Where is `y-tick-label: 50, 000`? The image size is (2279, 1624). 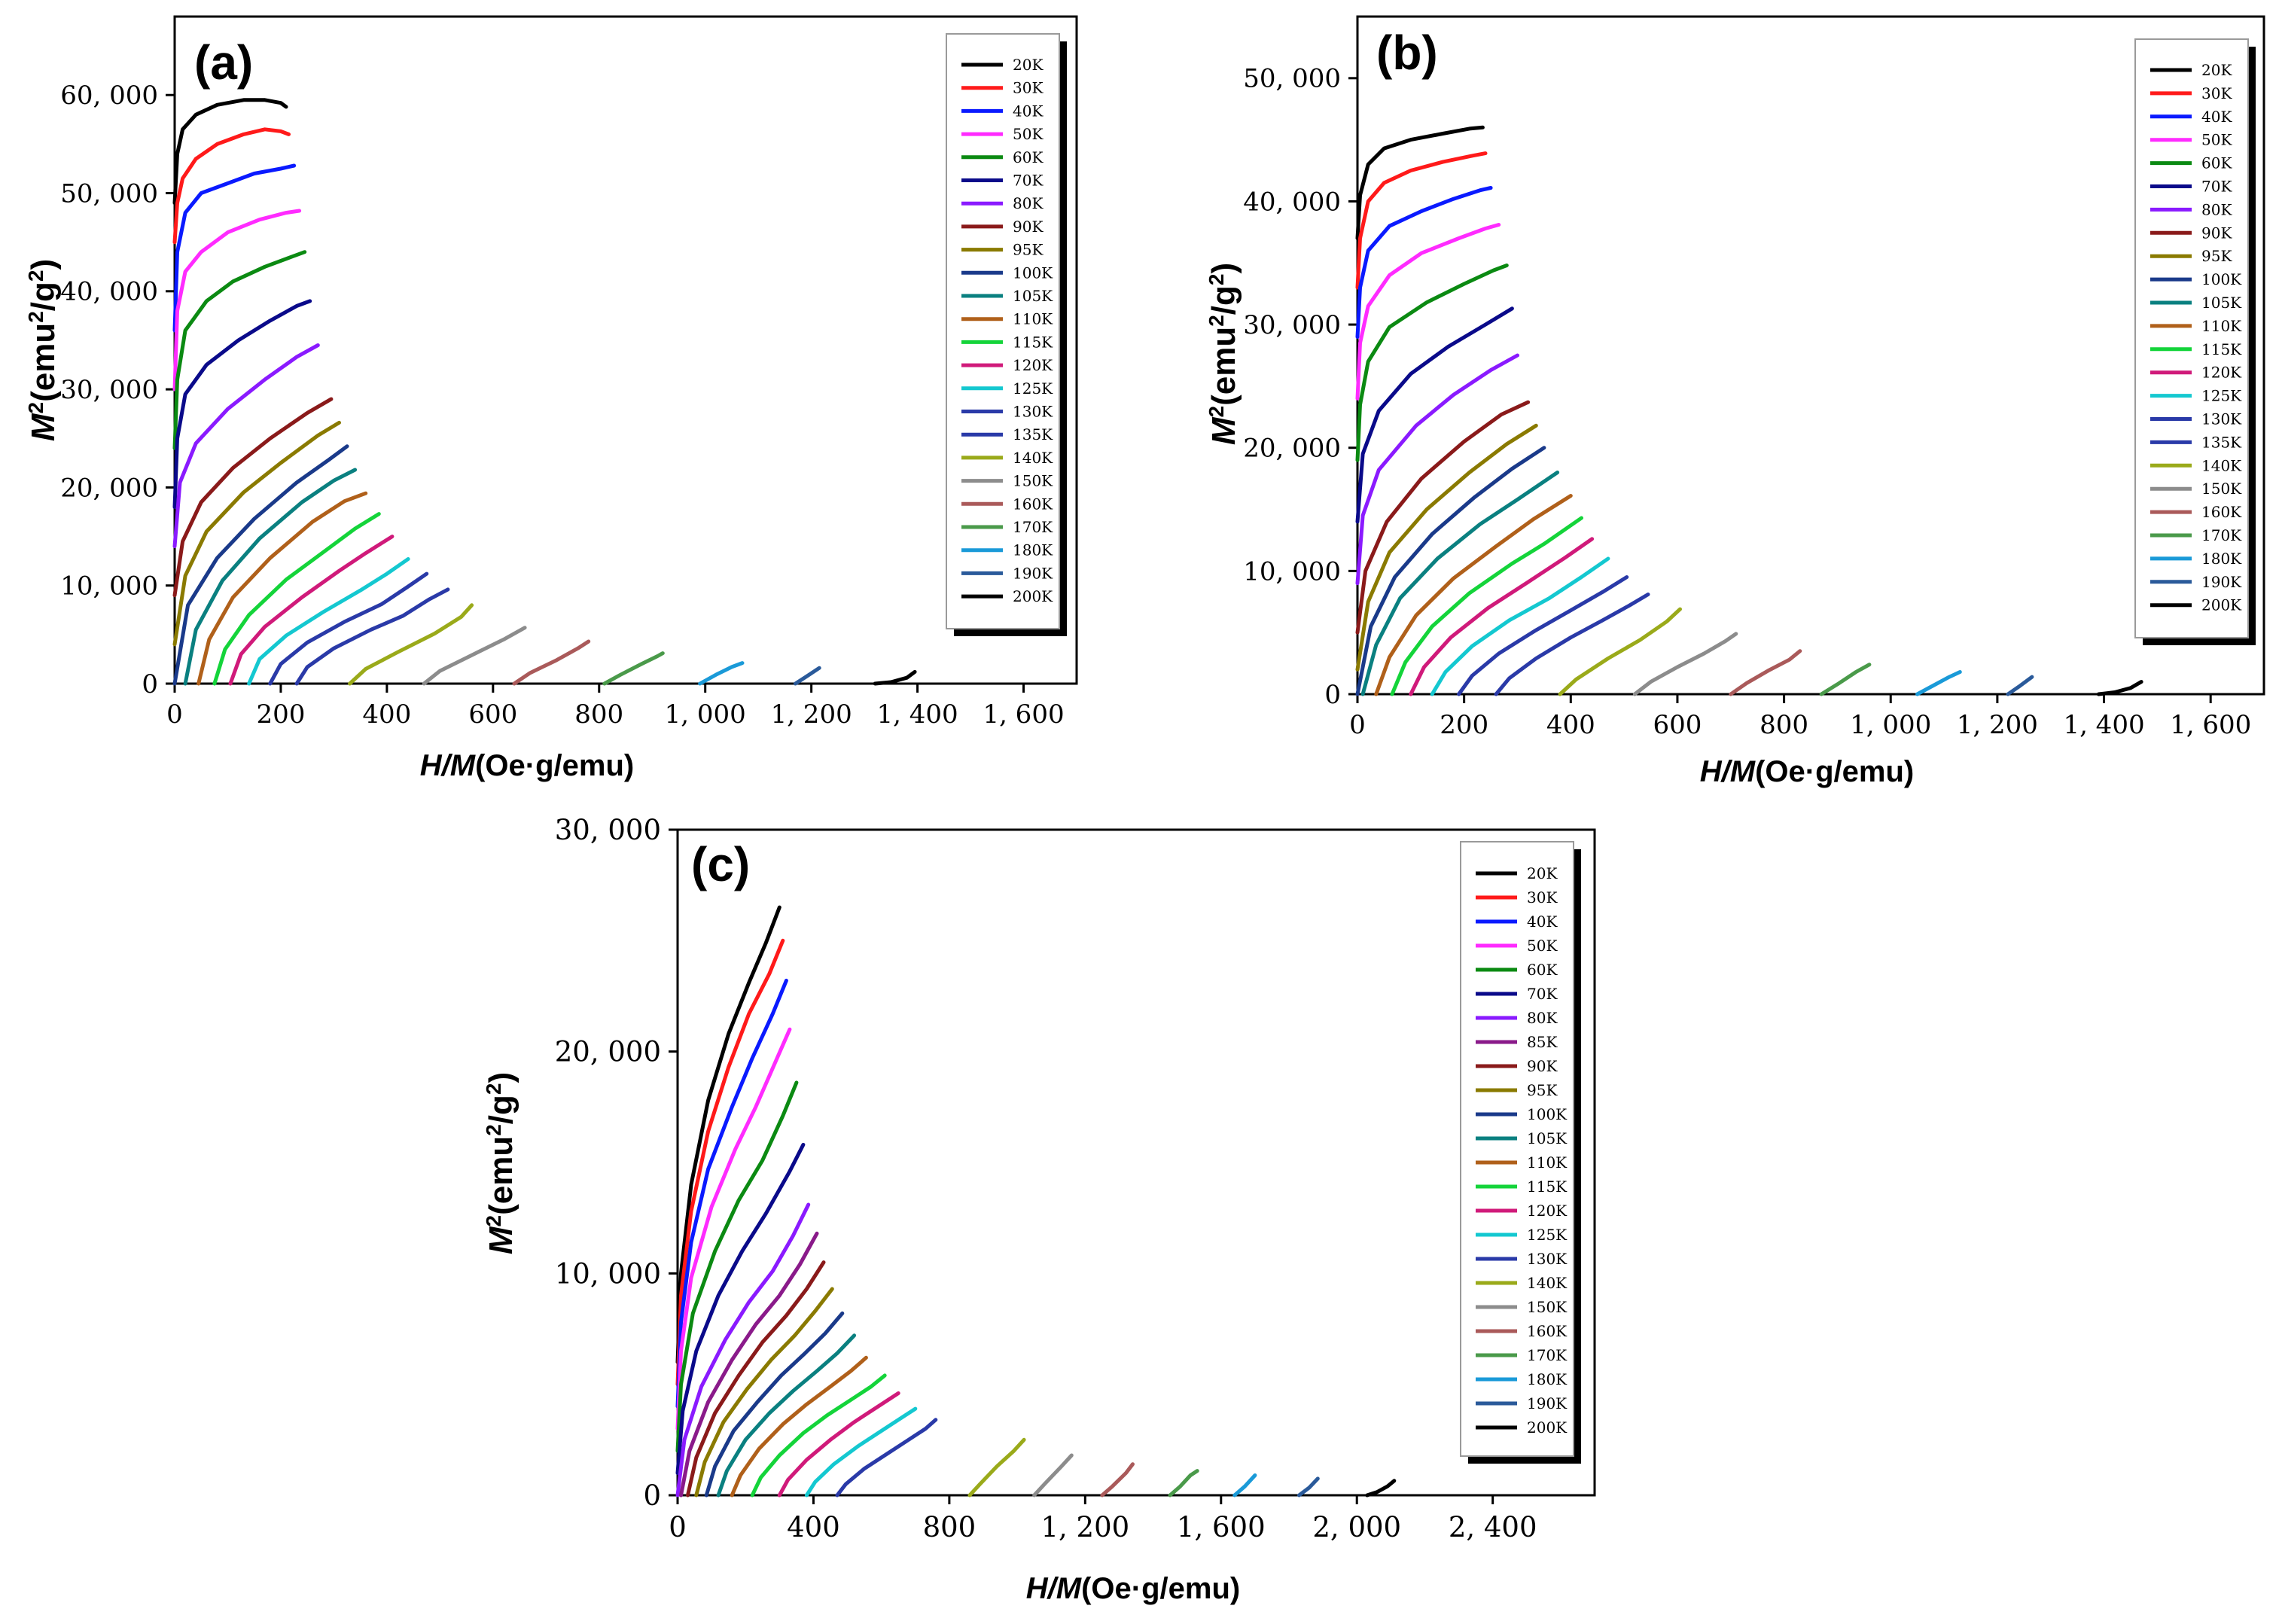
y-tick-label: 50, 000 is located at coordinates (109, 193).